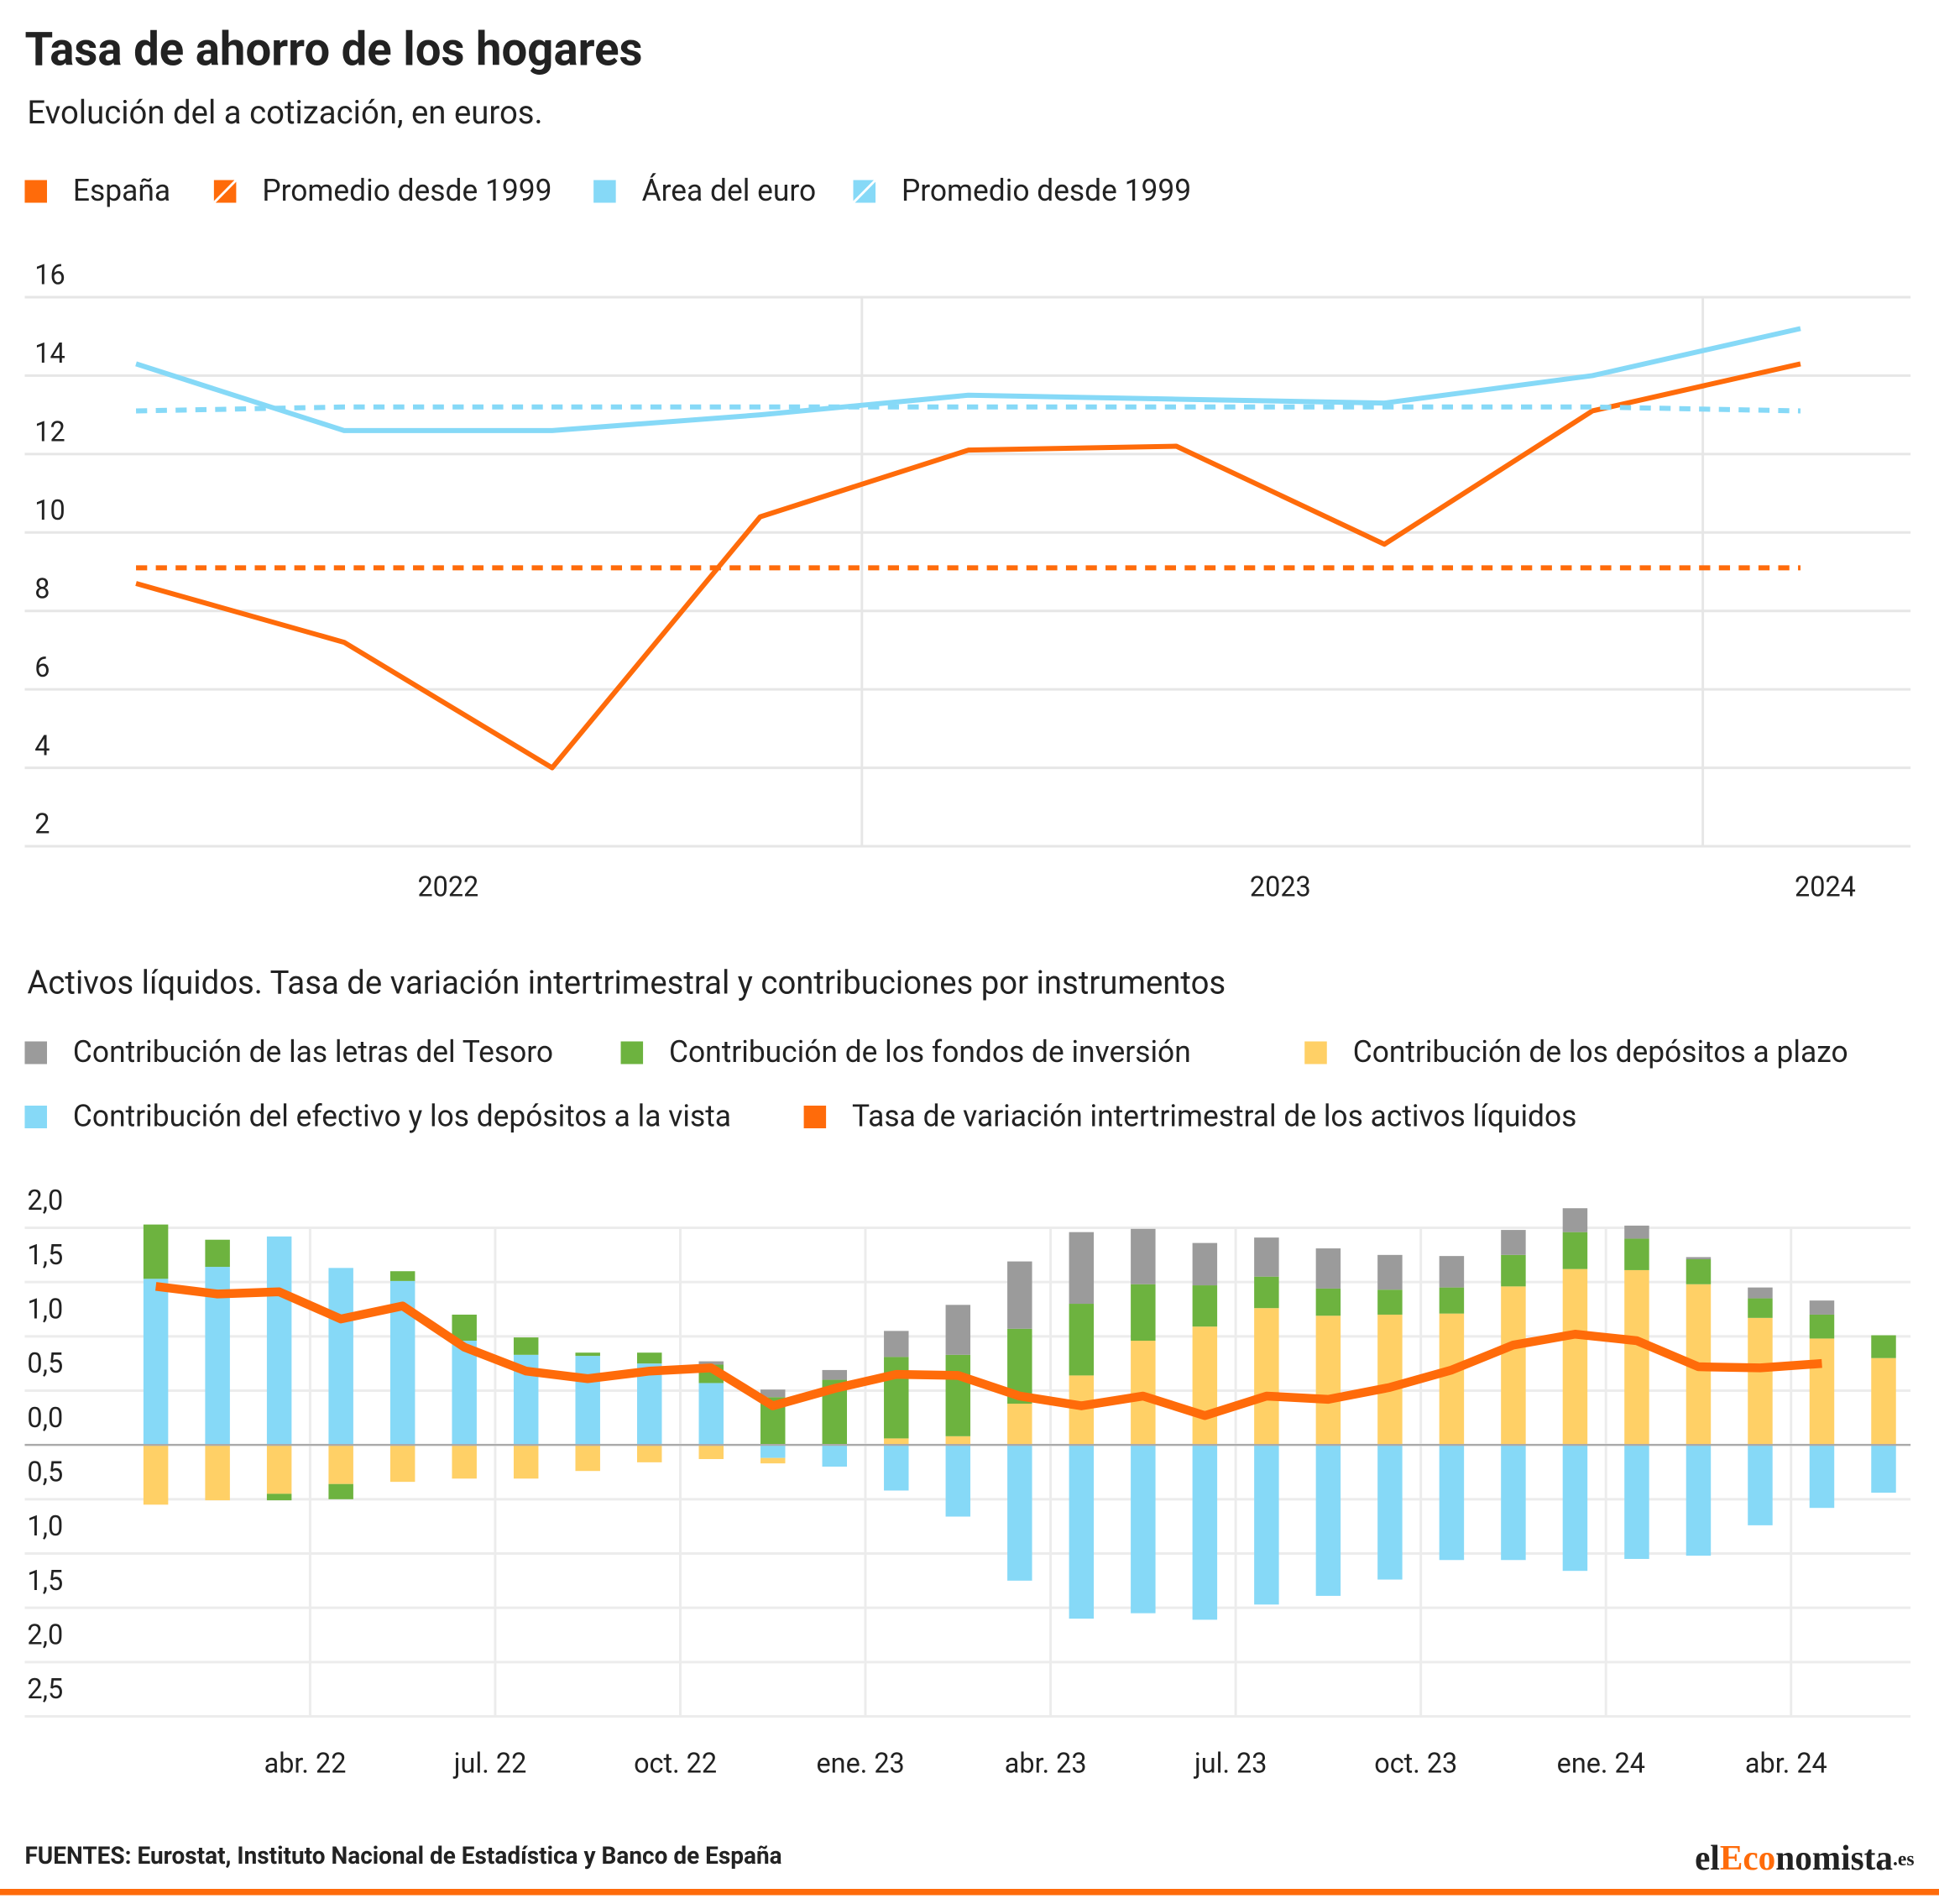  What do you see at coordinates (1415, 1763) in the screenshot?
I see `x-tick-label: oct. 23` at bounding box center [1415, 1763].